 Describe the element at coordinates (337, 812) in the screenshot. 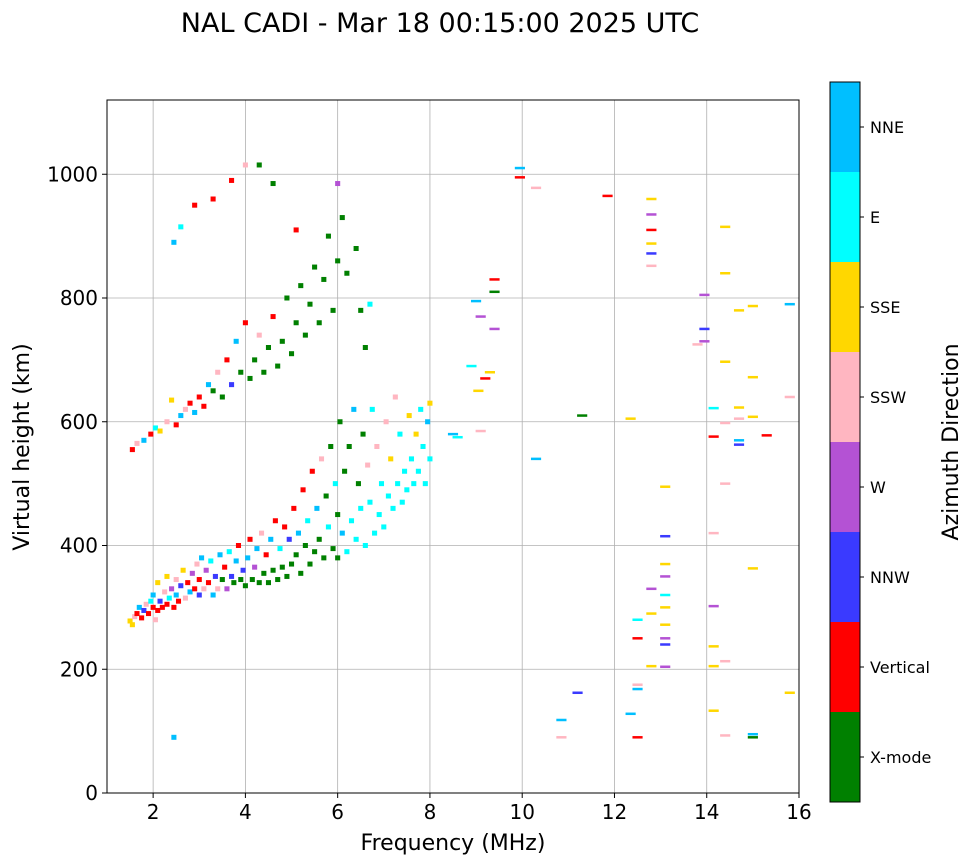

I see `x-tick-label: 6` at that location.